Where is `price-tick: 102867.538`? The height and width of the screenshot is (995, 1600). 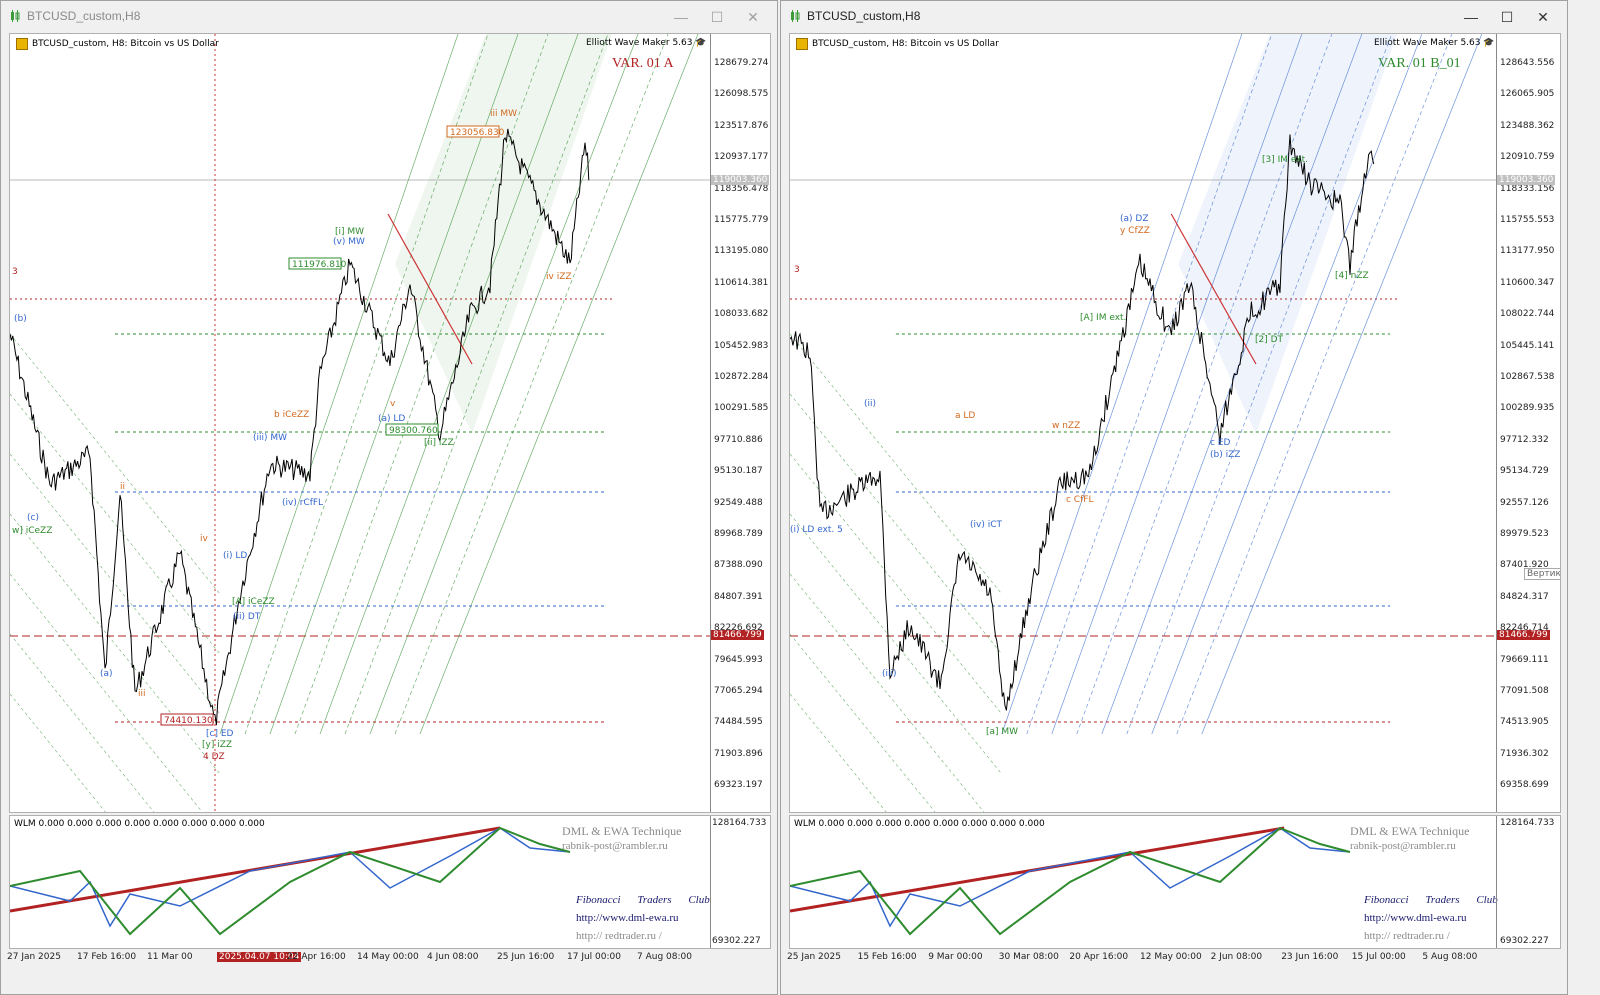
price-tick: 102867.538 is located at coordinates (1527, 377).